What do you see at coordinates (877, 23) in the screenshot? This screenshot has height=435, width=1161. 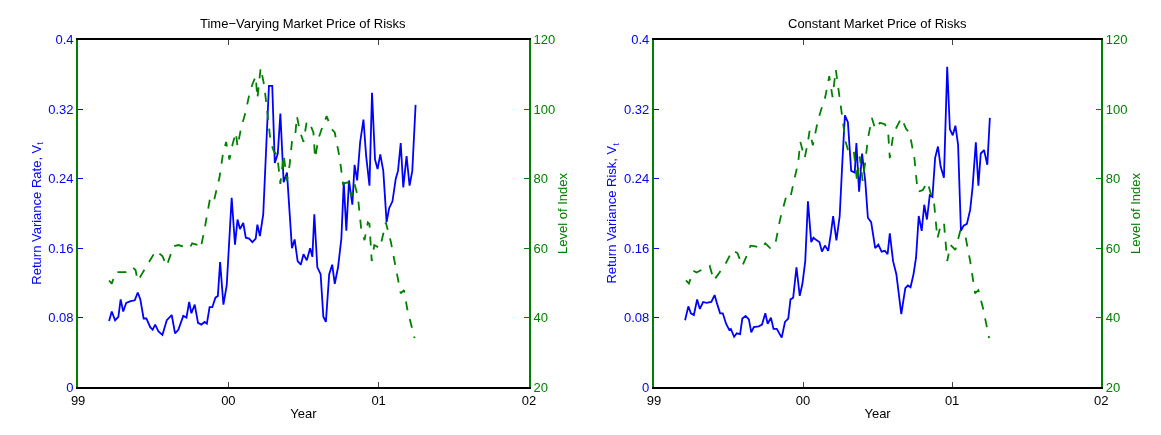 I see `chart-title: Constant Market Price of Risks` at bounding box center [877, 23].